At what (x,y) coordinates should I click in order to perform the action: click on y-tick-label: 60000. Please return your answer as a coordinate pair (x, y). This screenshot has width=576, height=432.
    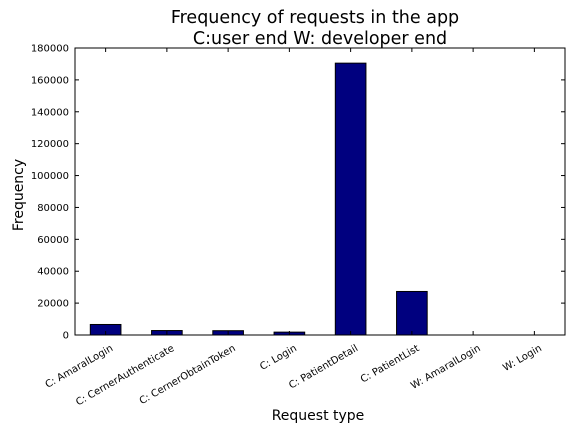
    Looking at the image, I should click on (53, 240).